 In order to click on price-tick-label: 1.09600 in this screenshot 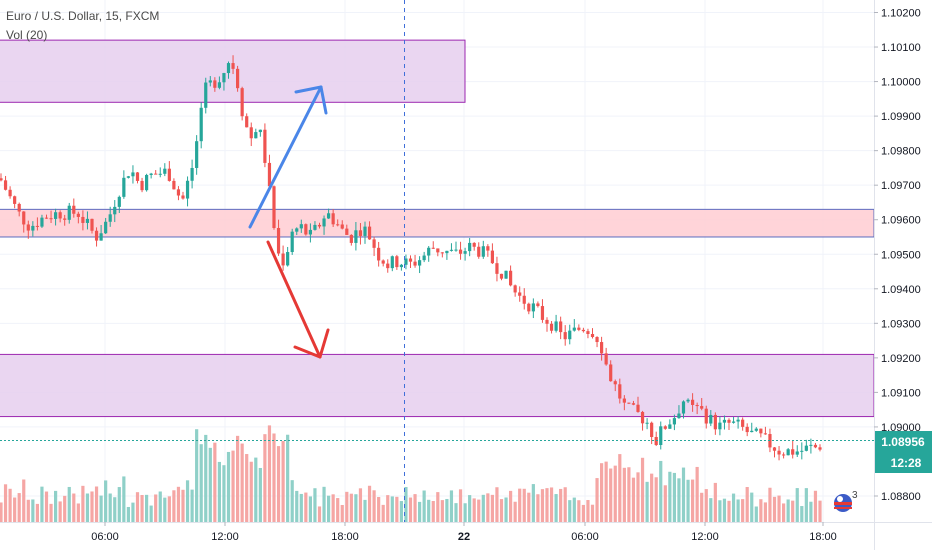, I will do `click(901, 221)`.